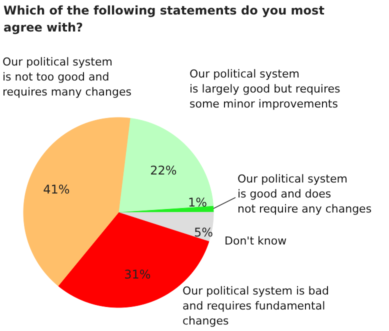 This screenshot has width=389, height=331. Describe the element at coordinates (56, 189) in the screenshot. I see `data-label: 41%` at that location.